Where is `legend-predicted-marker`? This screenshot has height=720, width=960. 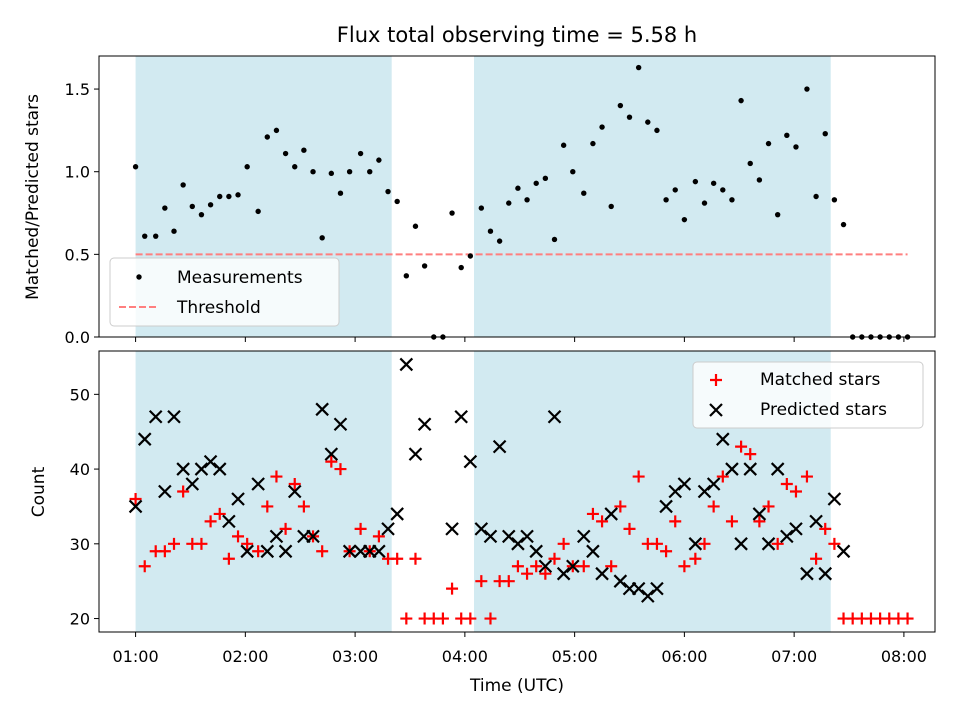 legend-predicted-marker is located at coordinates (716, 410).